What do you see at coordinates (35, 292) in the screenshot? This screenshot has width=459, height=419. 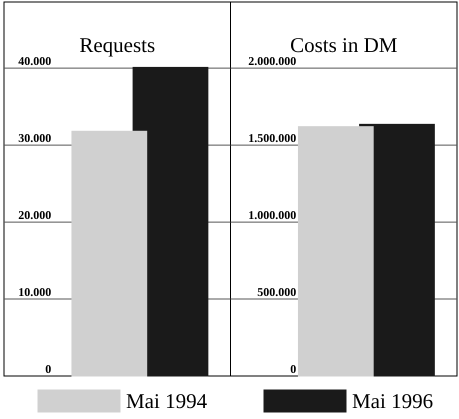 I see `y-tick-label: 10.000` at bounding box center [35, 292].